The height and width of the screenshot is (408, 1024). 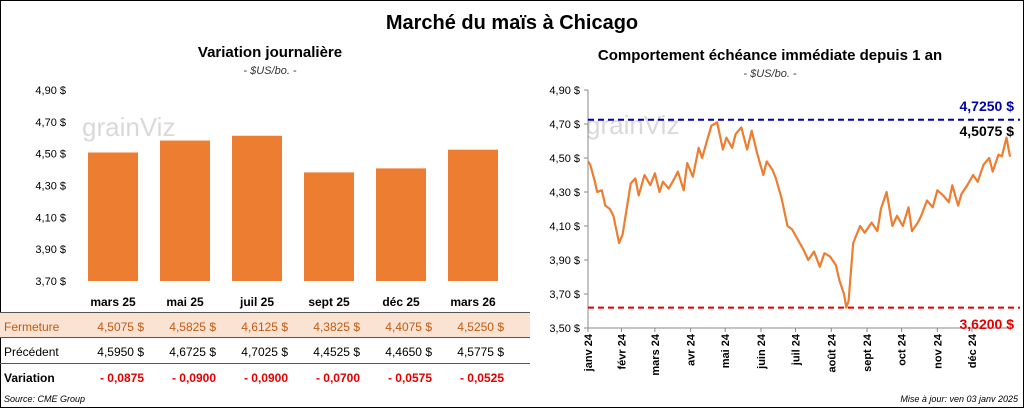 What do you see at coordinates (401, 302) in the screenshot?
I see `x-tick-label: déc 25` at bounding box center [401, 302].